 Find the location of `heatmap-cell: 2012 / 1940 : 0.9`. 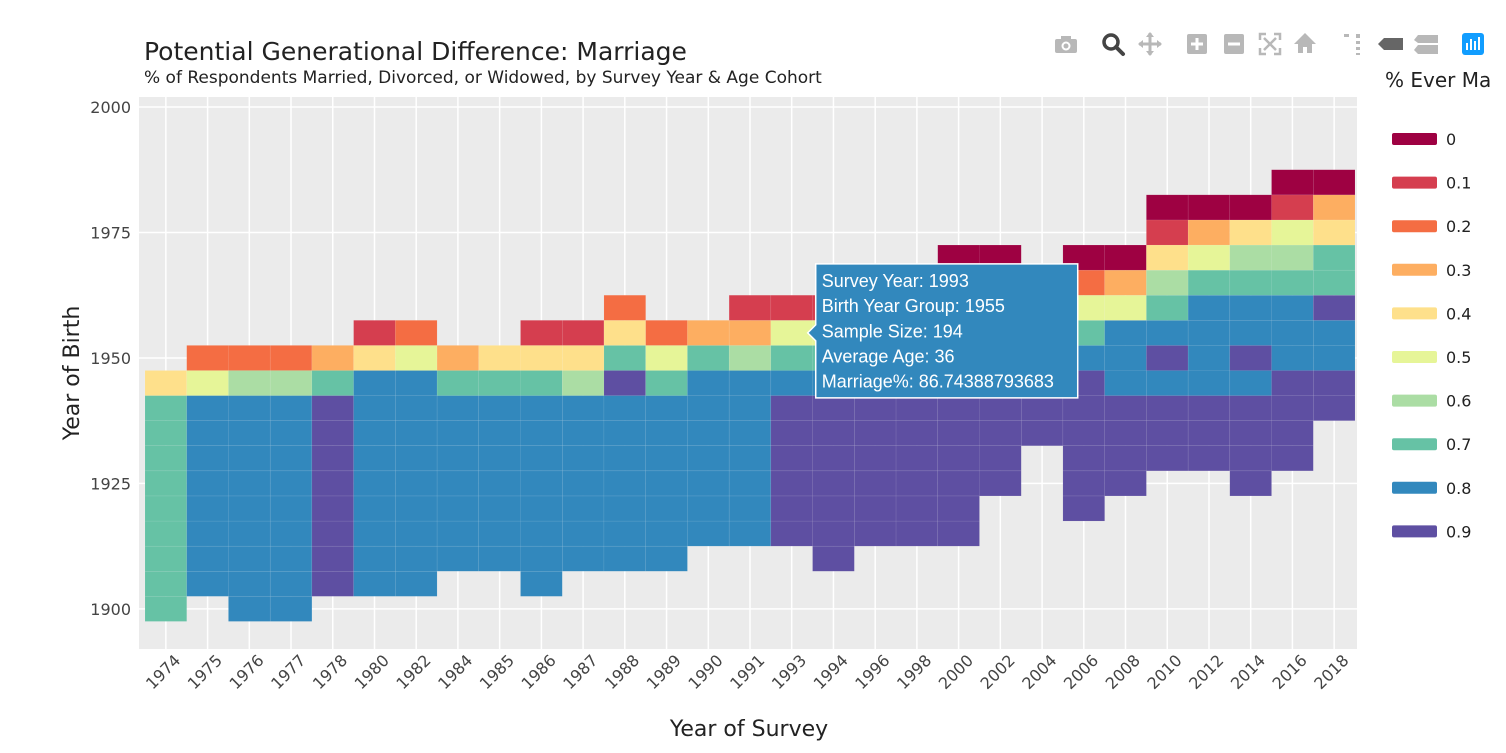

heatmap-cell: 2012 / 1940 : 0.9 is located at coordinates (1209, 408).